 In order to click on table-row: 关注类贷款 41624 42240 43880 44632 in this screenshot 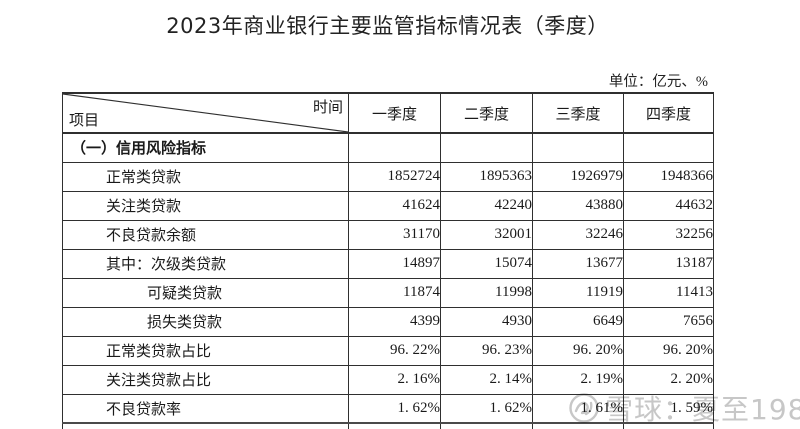, I will do `click(388, 205)`.